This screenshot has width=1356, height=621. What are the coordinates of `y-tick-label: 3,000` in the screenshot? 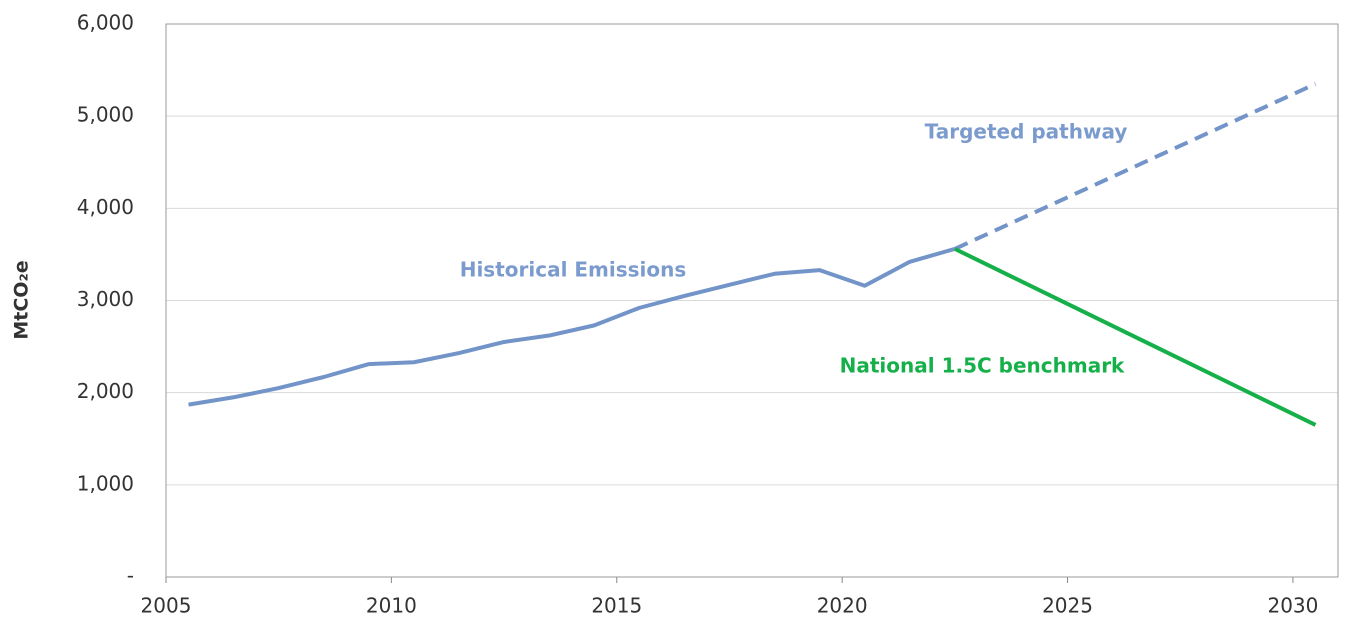 It's located at (105, 299).